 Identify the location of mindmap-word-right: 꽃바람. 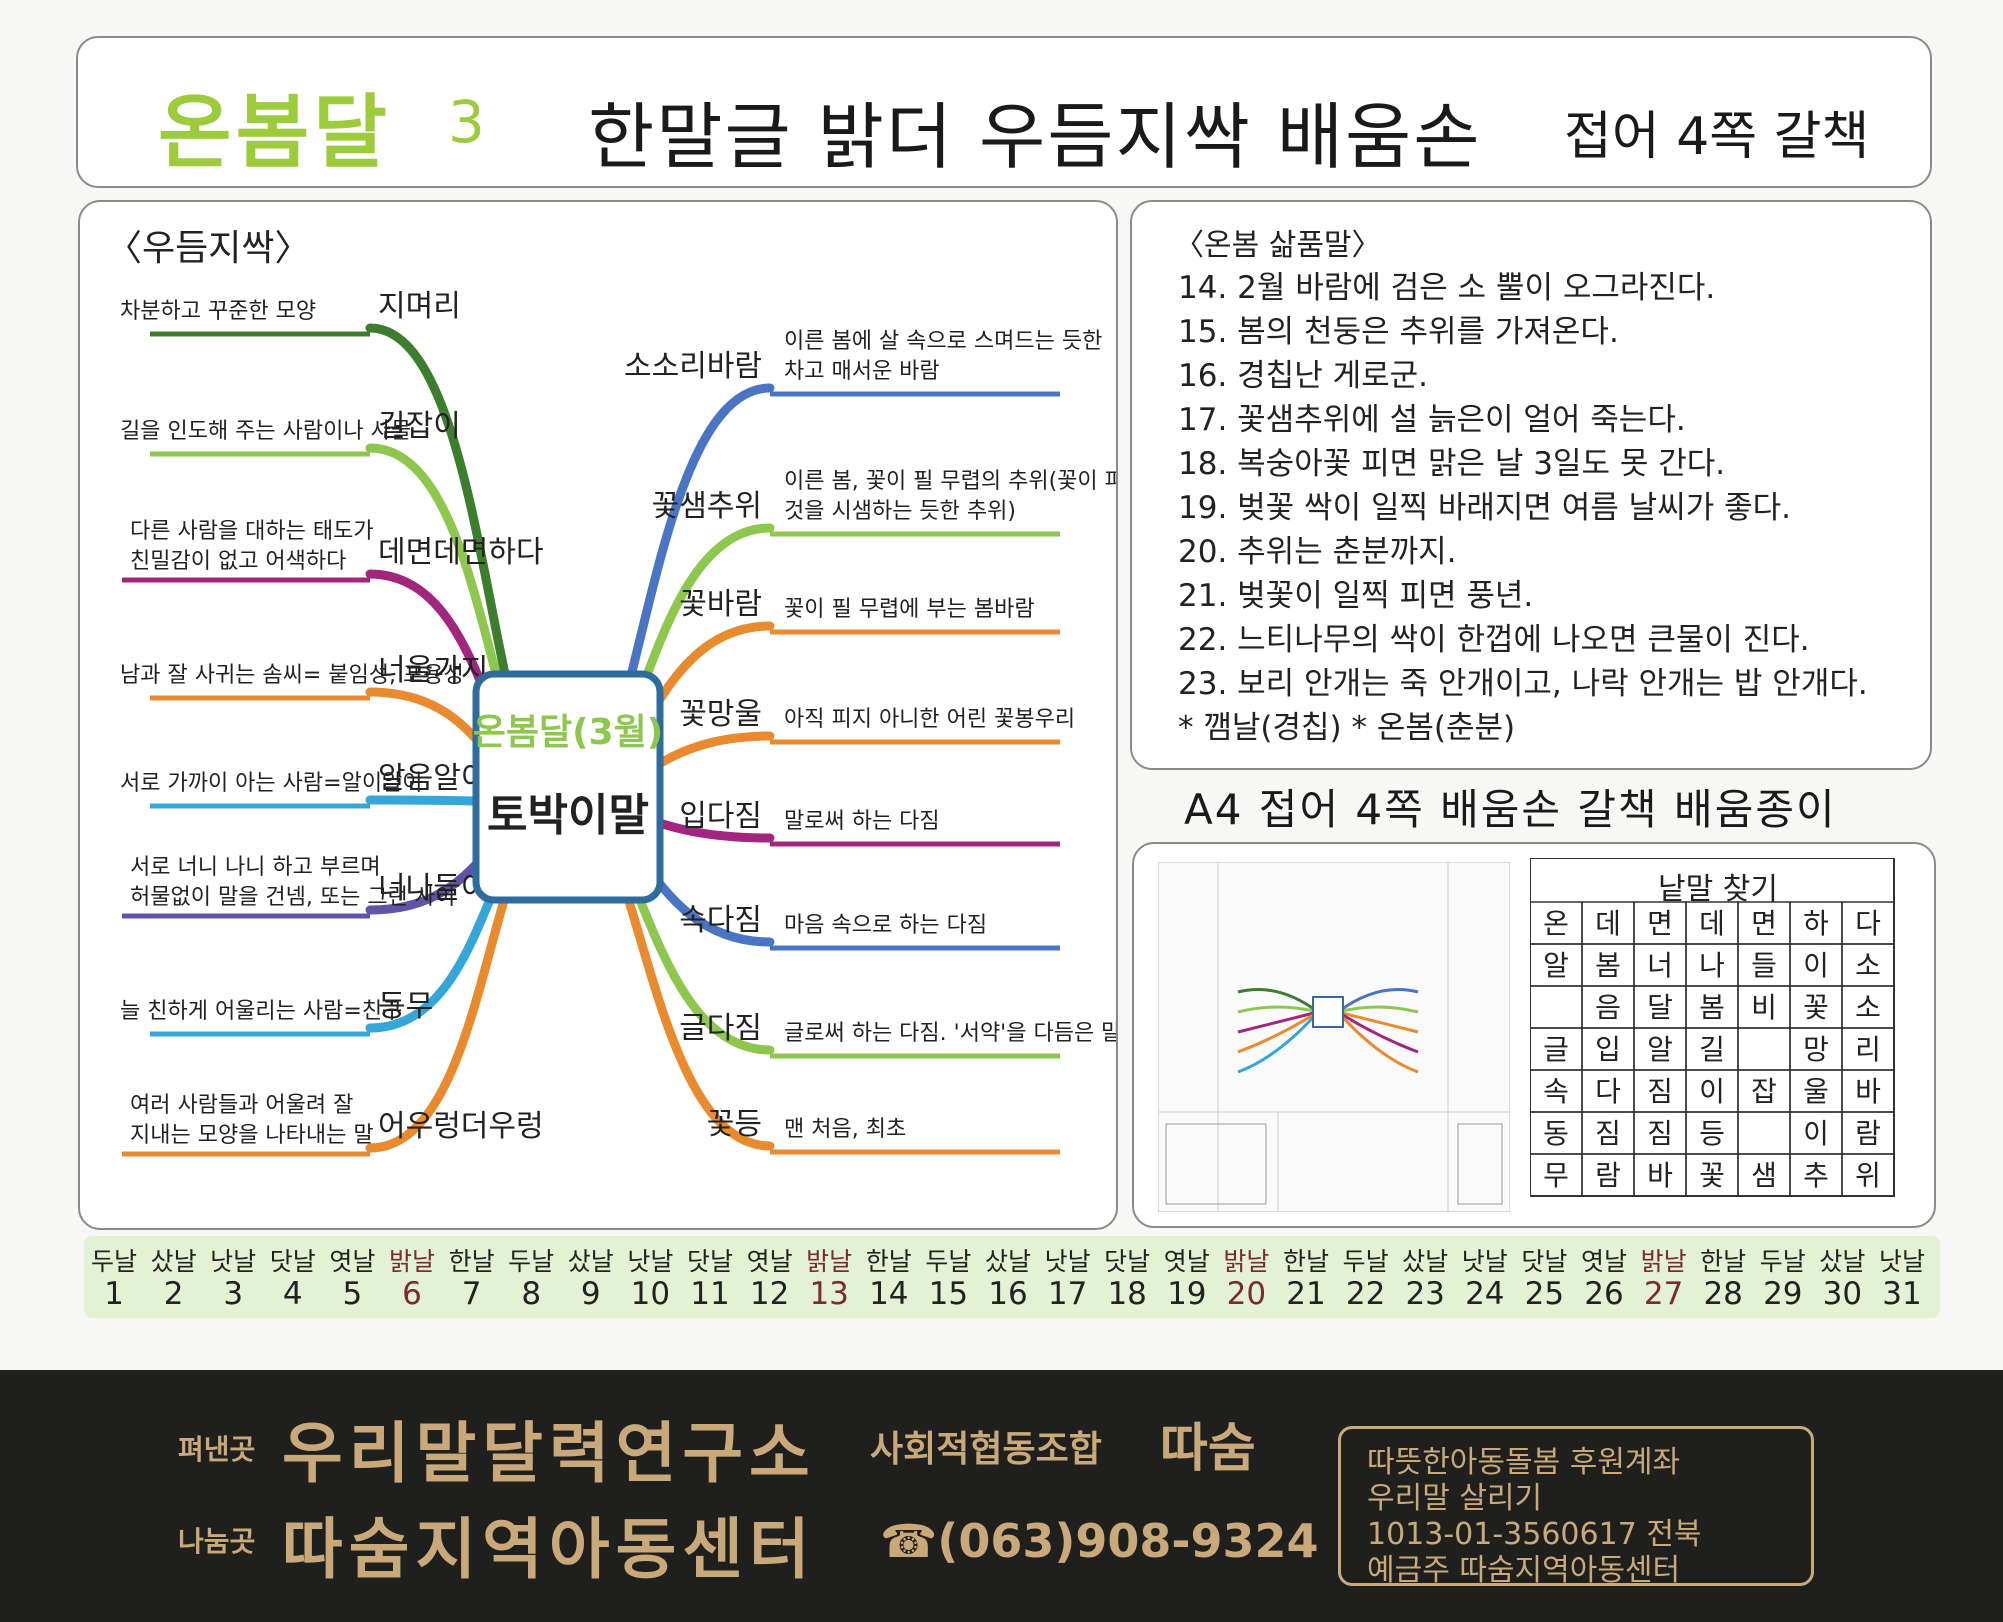
(720, 604).